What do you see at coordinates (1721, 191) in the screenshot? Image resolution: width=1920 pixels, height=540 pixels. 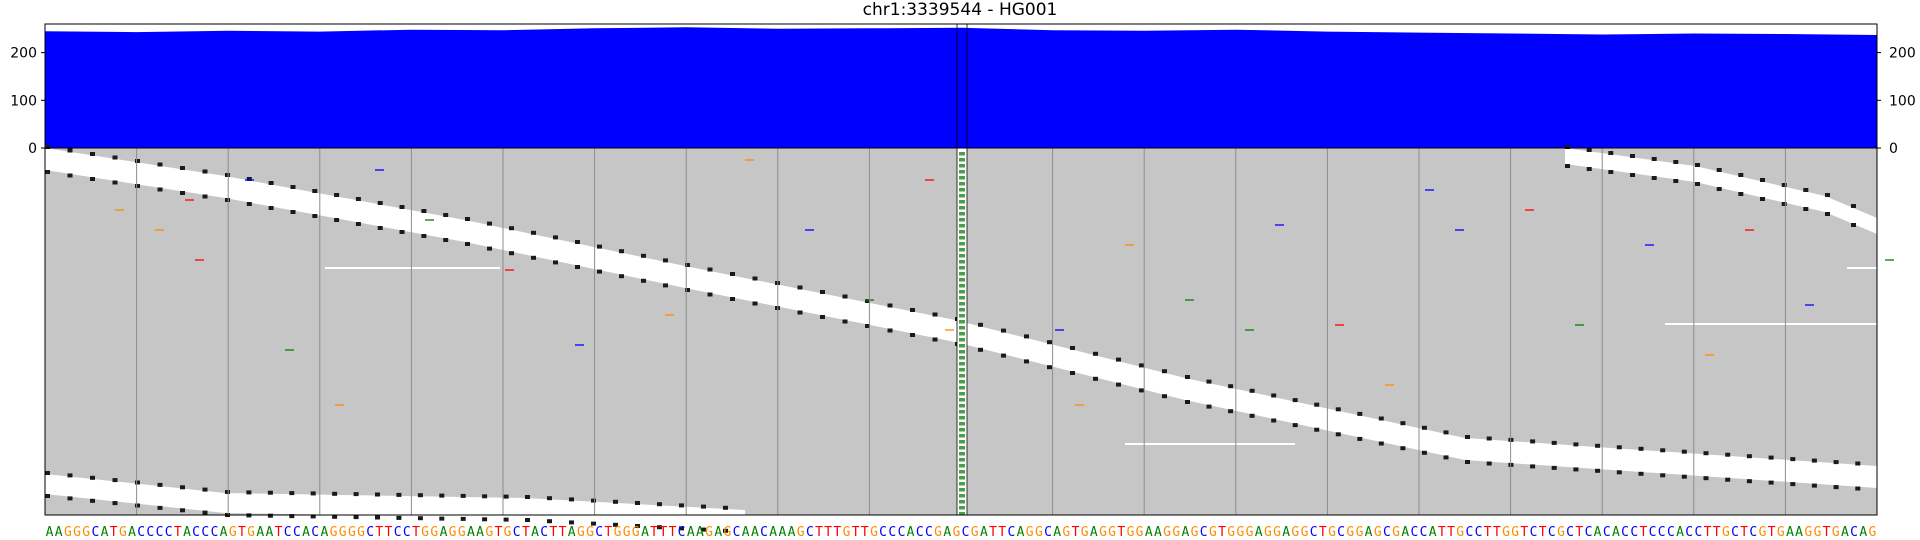 I see `gap-band` at bounding box center [1721, 191].